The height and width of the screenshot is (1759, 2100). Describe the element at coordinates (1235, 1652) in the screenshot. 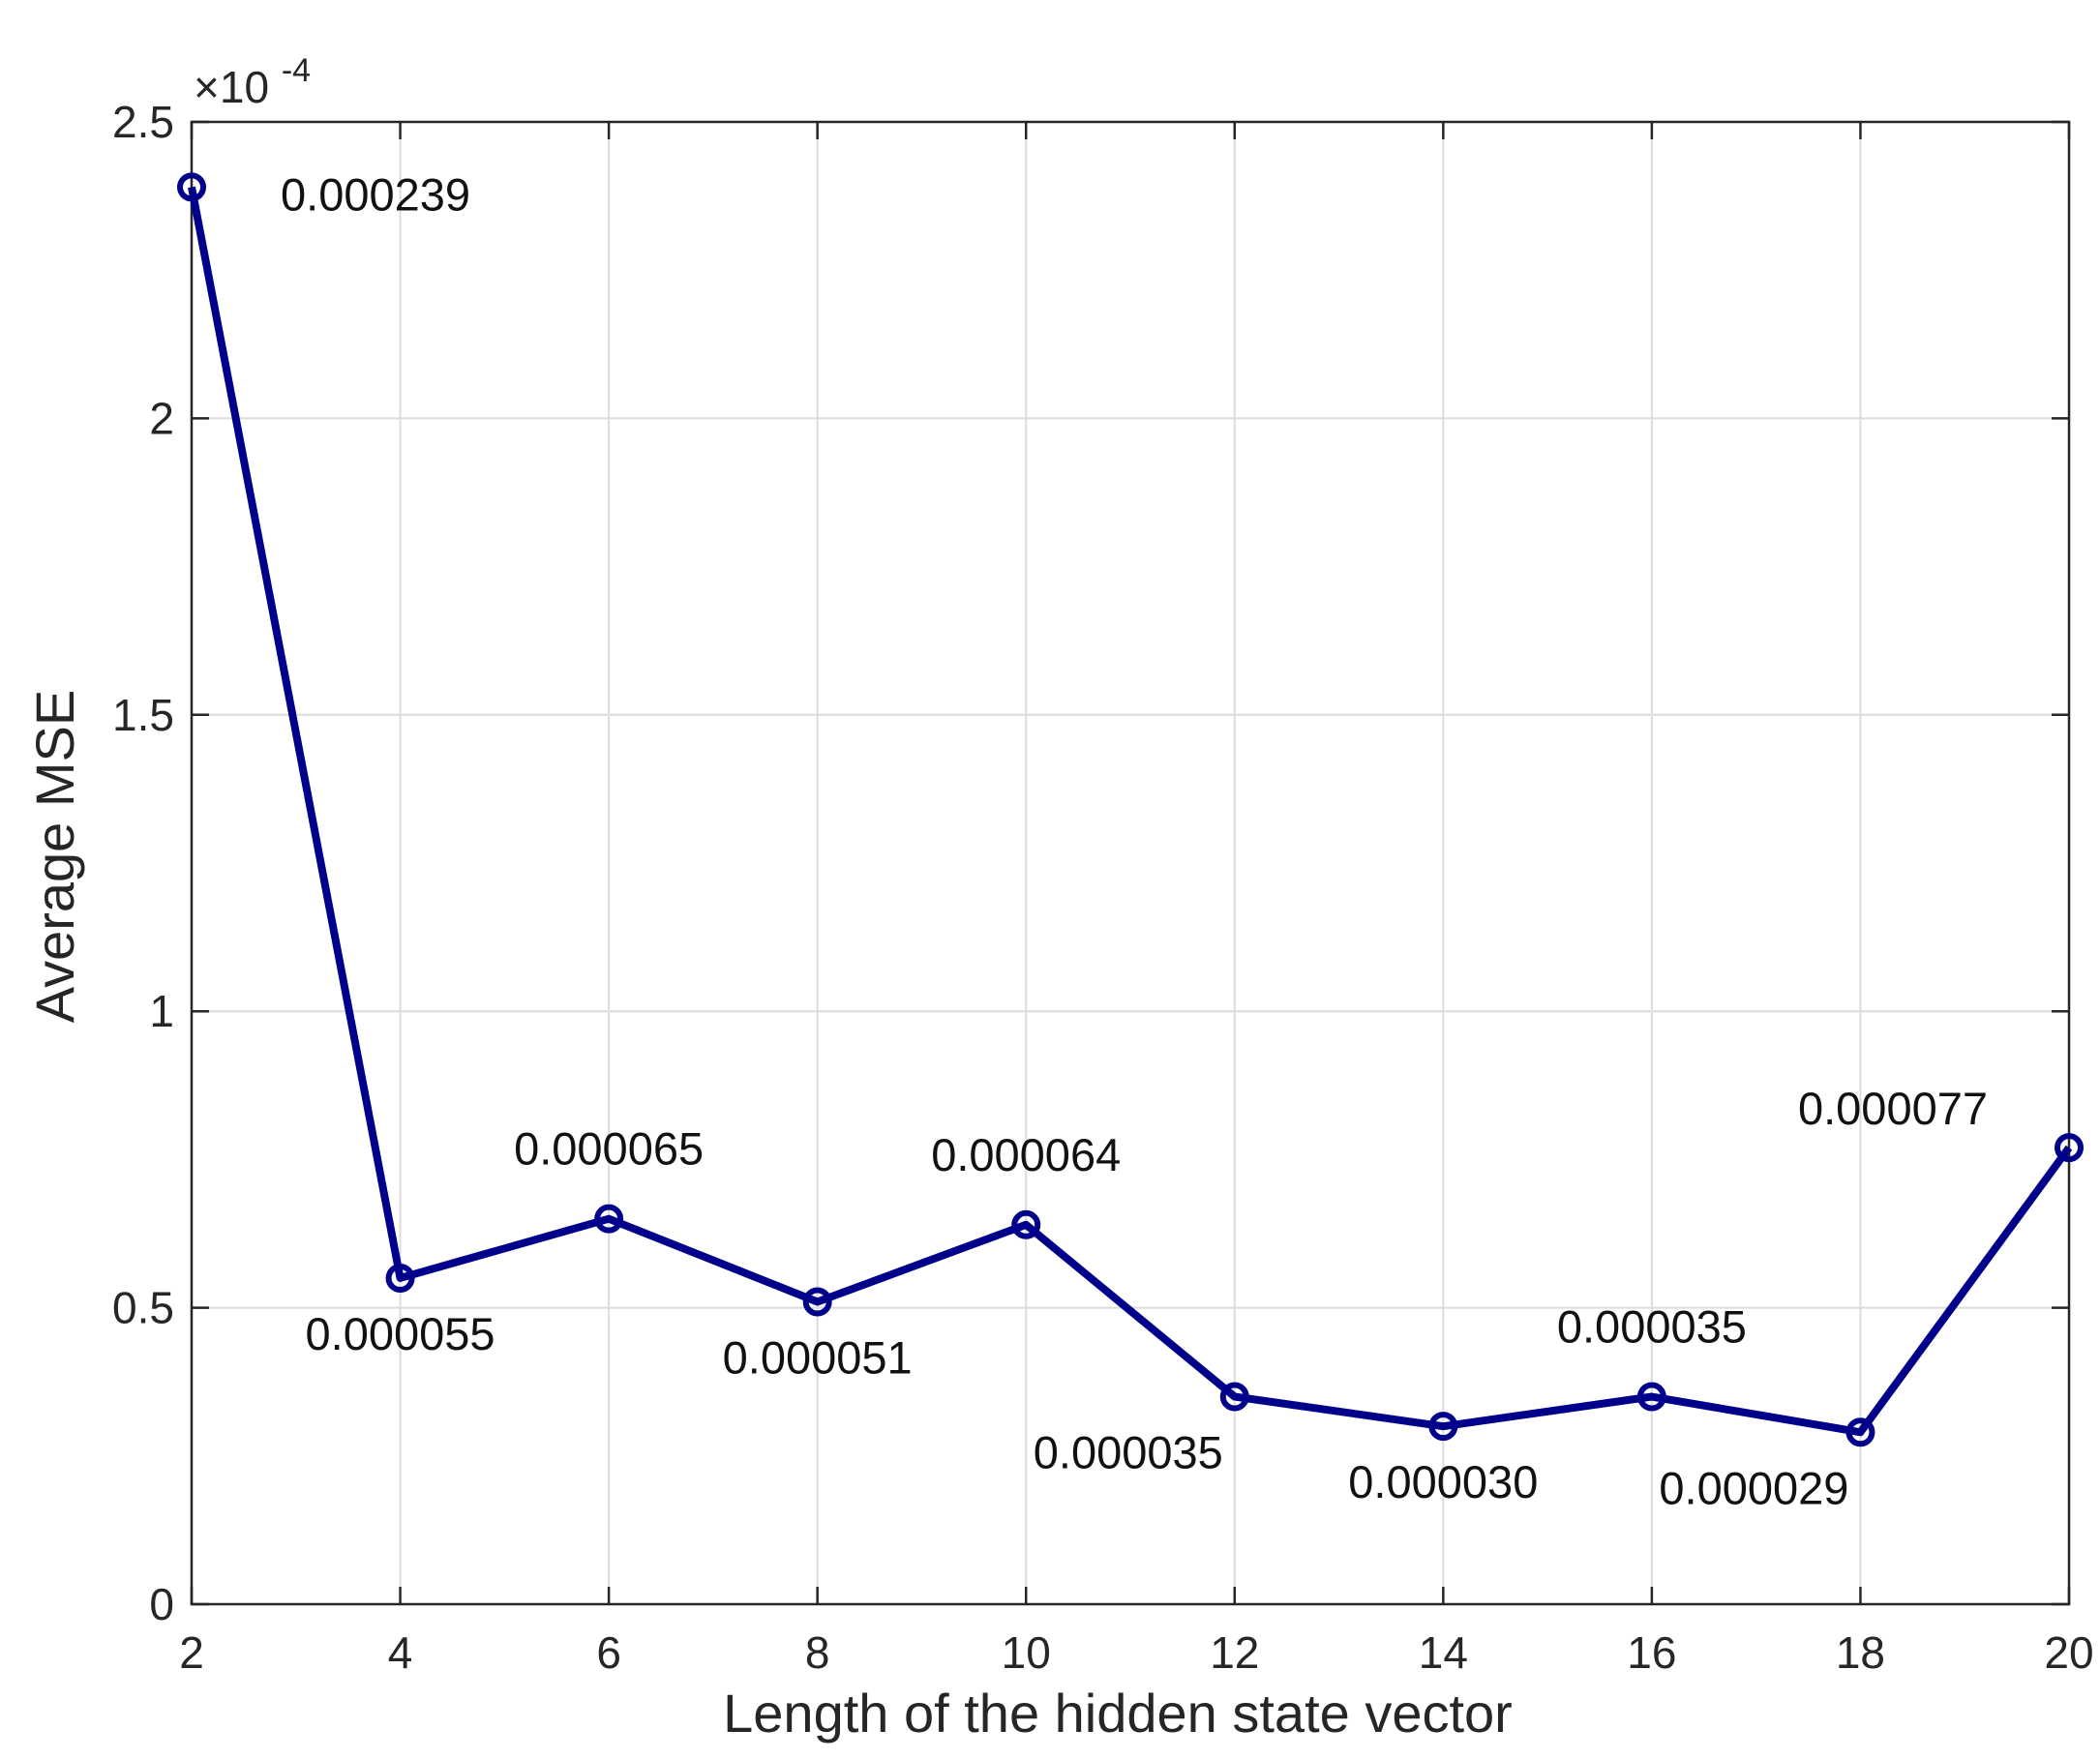

I see `x-tick-label: 12` at that location.